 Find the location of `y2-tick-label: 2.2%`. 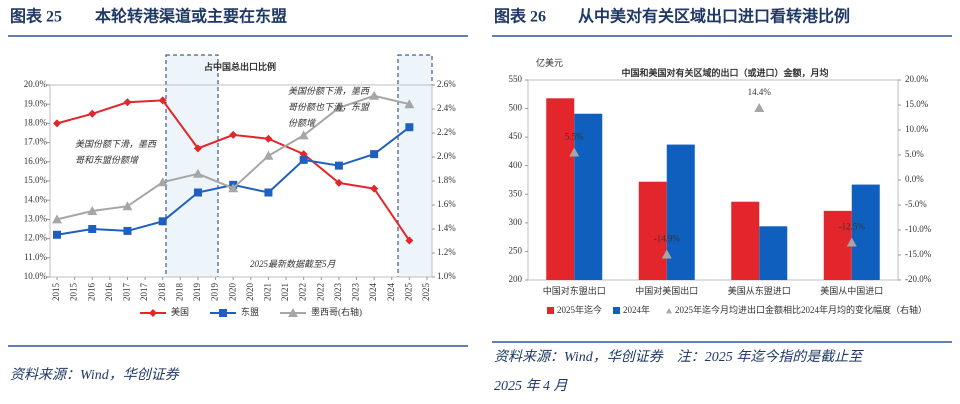

y2-tick-label: 2.2% is located at coordinates (446, 132).